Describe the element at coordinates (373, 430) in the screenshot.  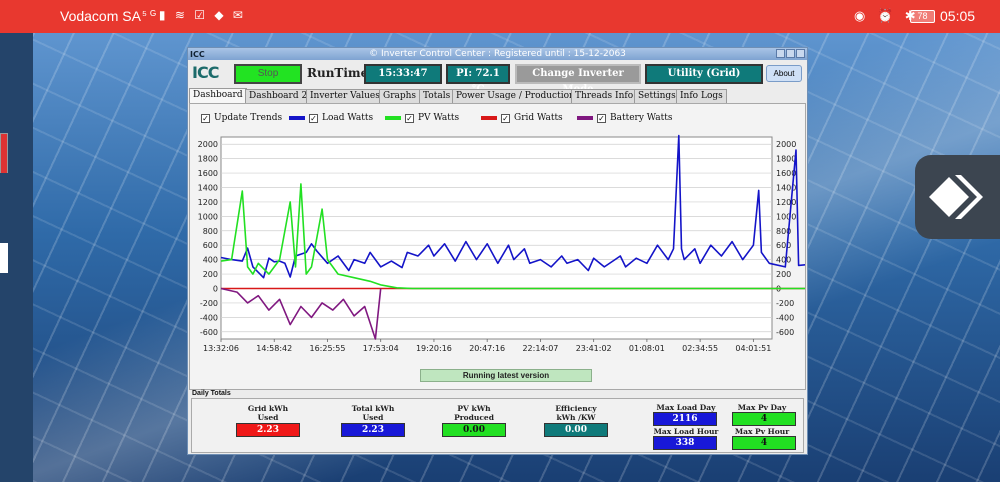
I see `total-kwh-value: 2.23` at that location.